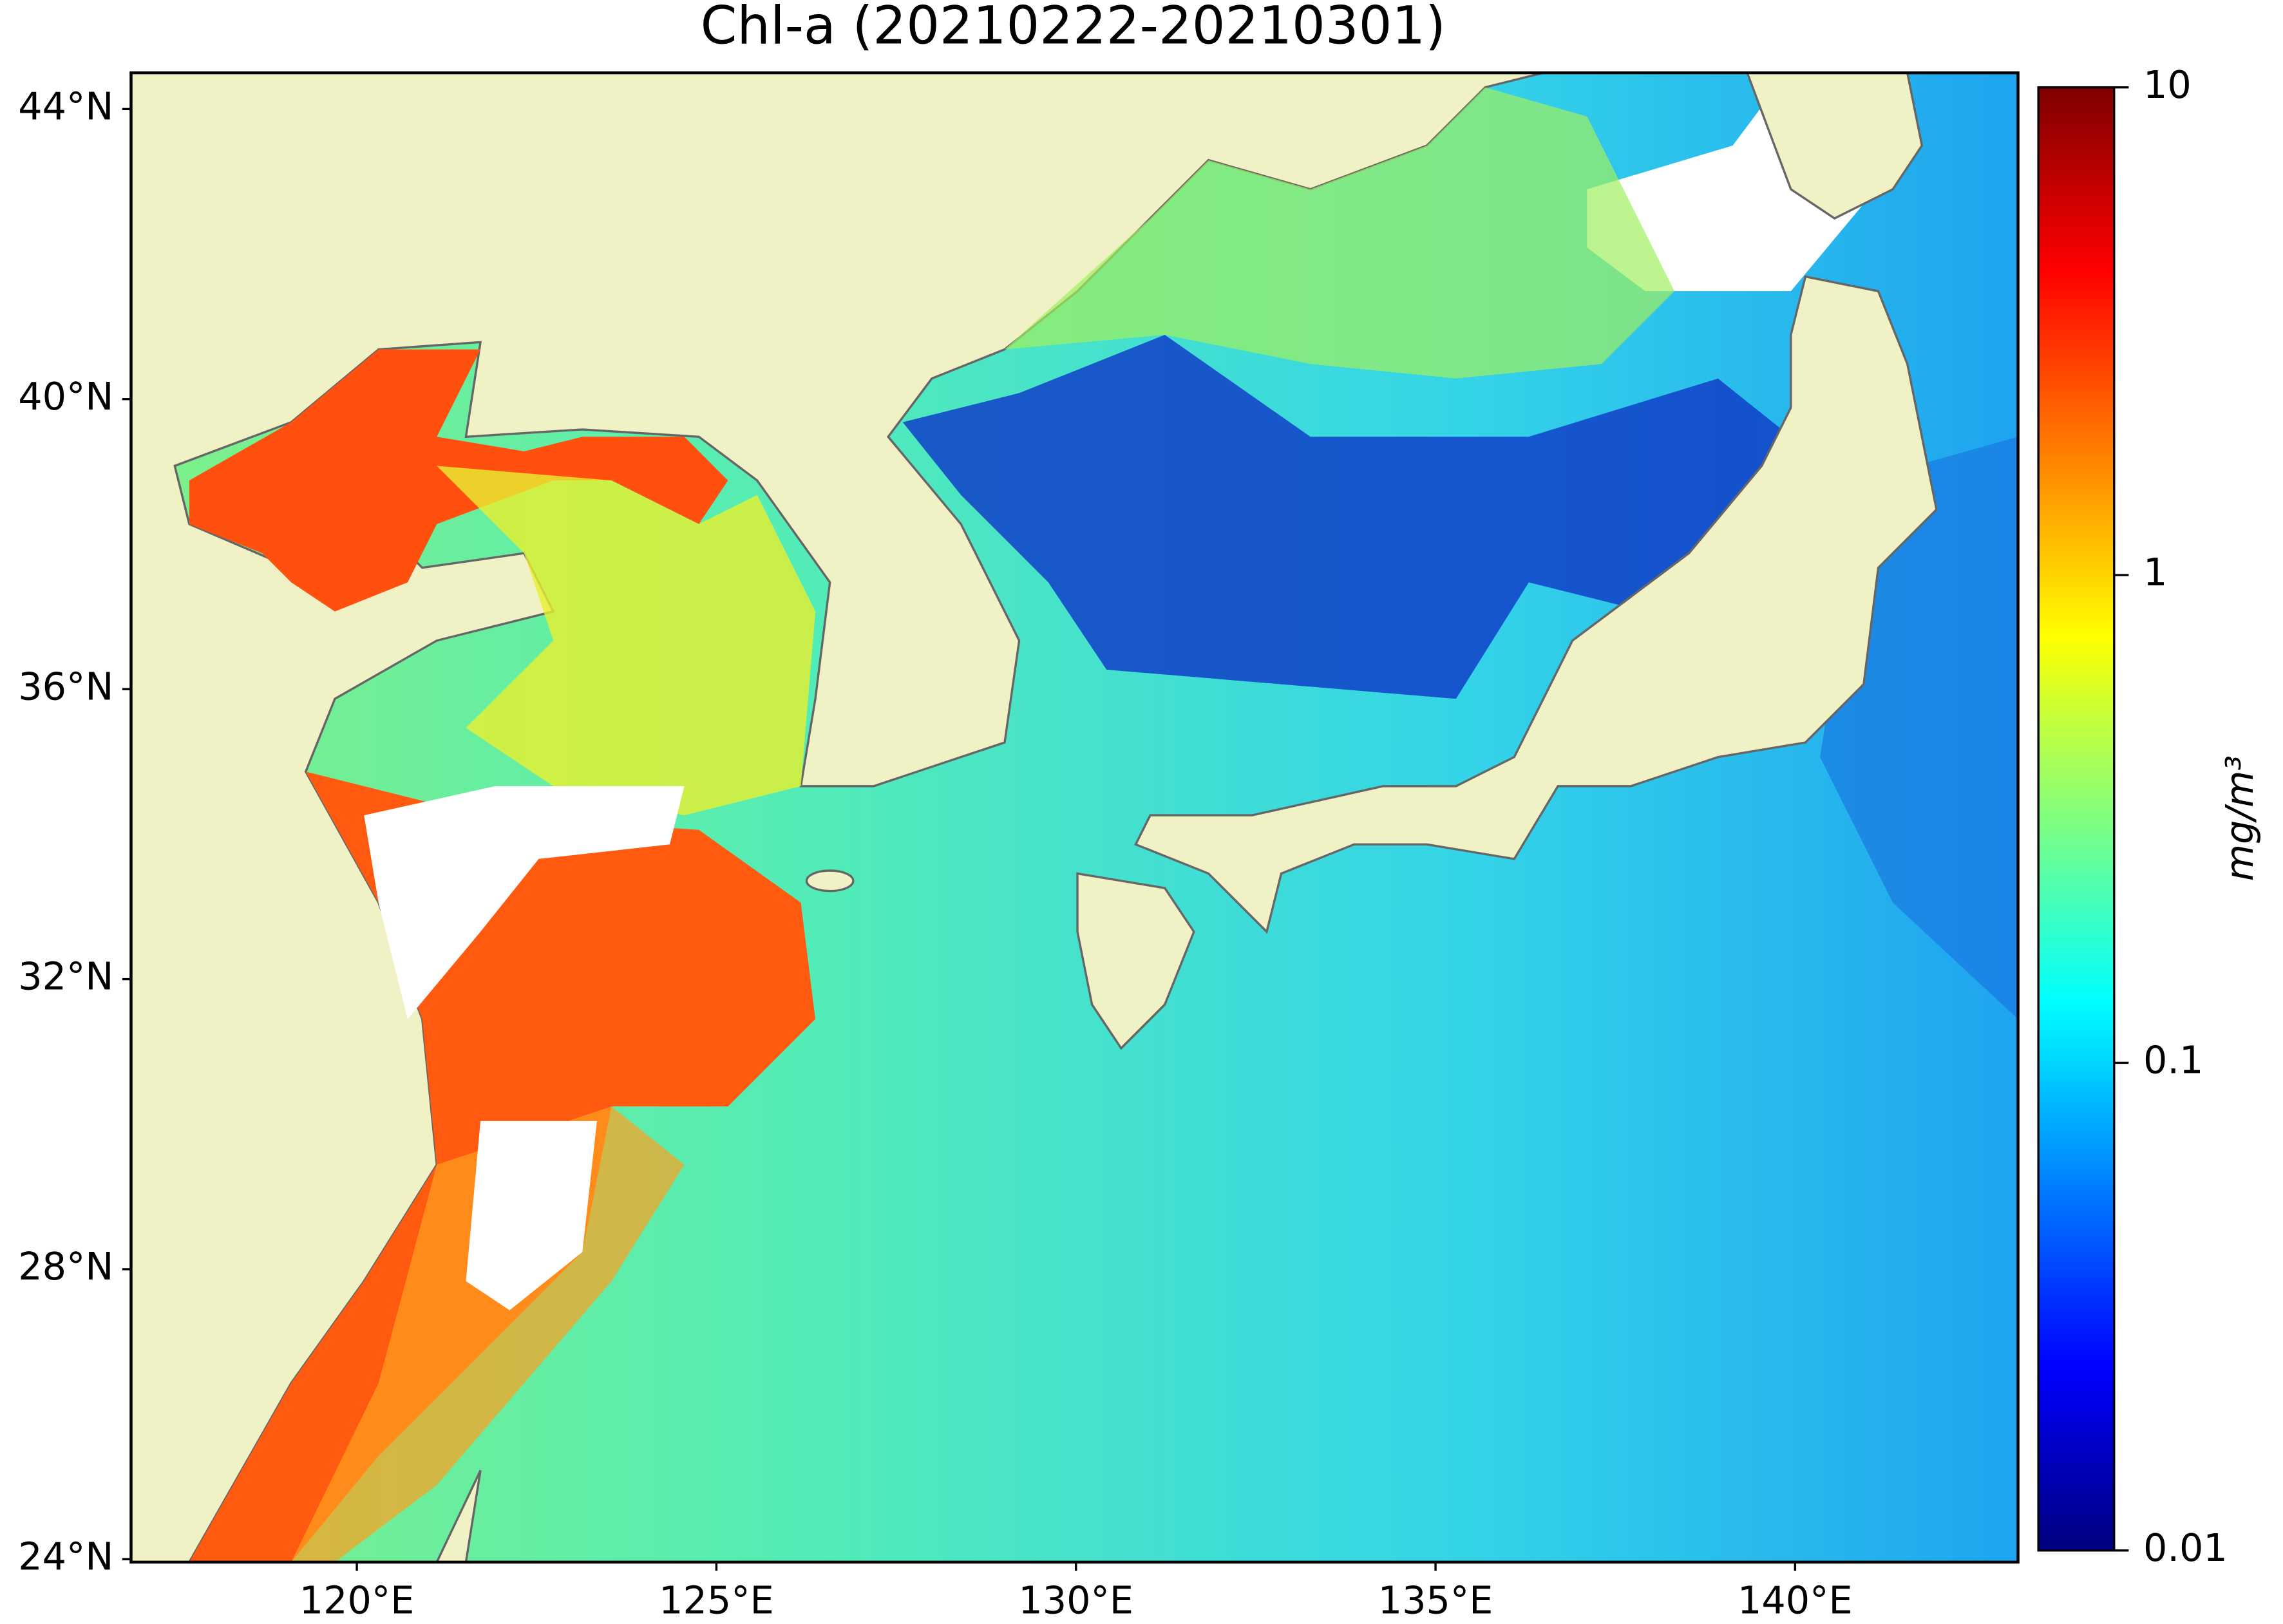  What do you see at coordinates (1346, 517) in the screenshot?
I see `japan-sea-low` at bounding box center [1346, 517].